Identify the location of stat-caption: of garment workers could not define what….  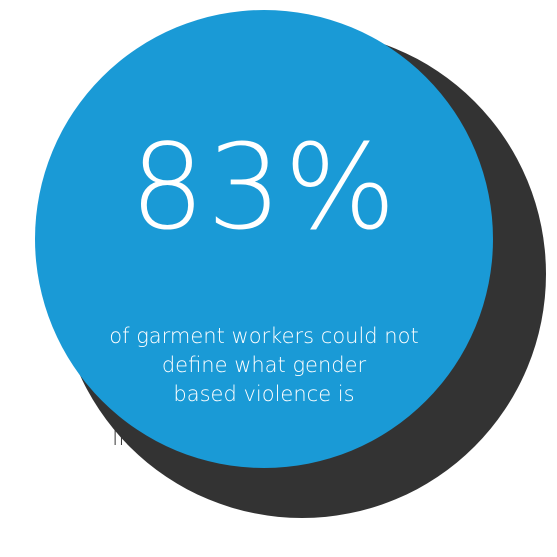
(264, 365).